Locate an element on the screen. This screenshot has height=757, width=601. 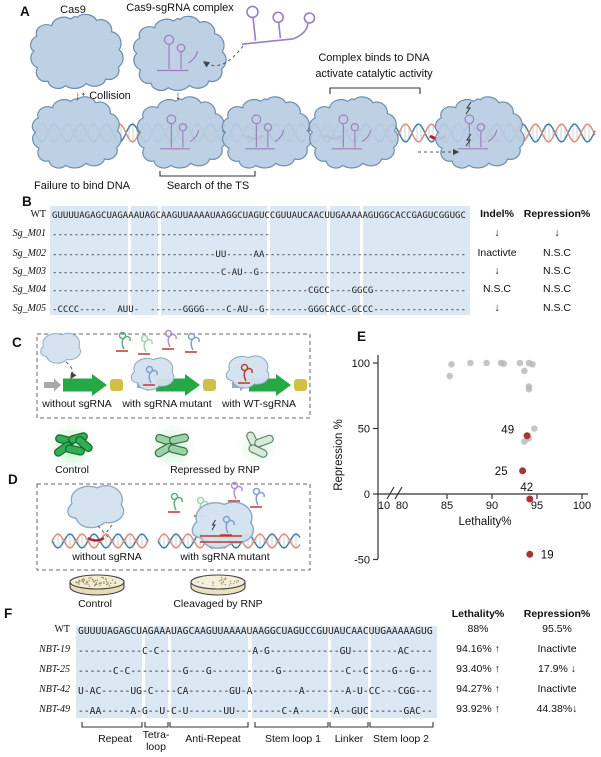
panel-d-box is located at coordinates (173, 527).